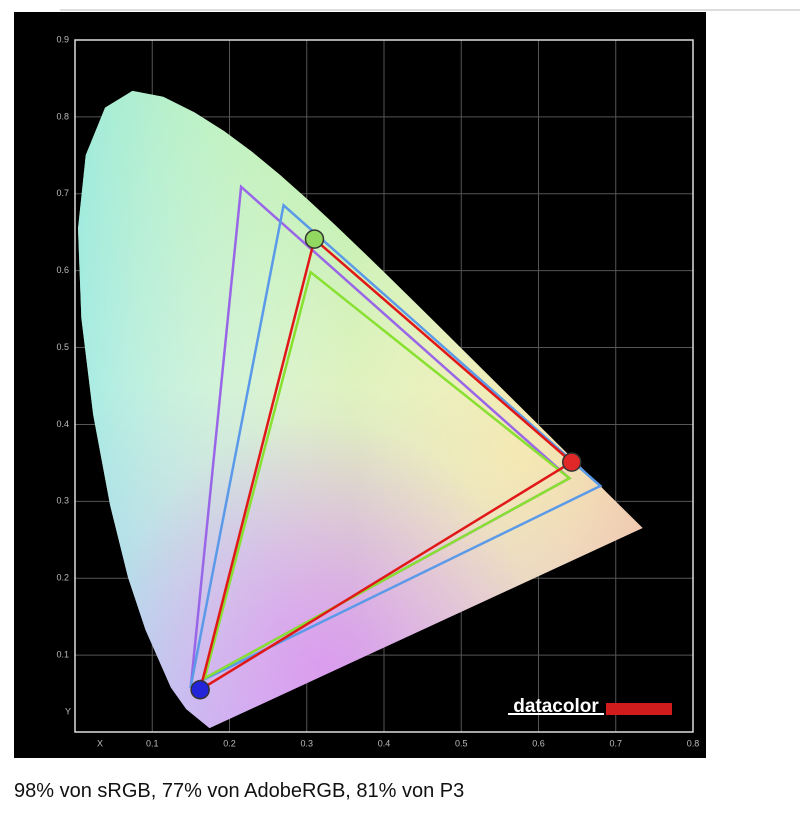 The width and height of the screenshot is (800, 822). I want to click on y-tick-label: 0.1, so click(62, 654).